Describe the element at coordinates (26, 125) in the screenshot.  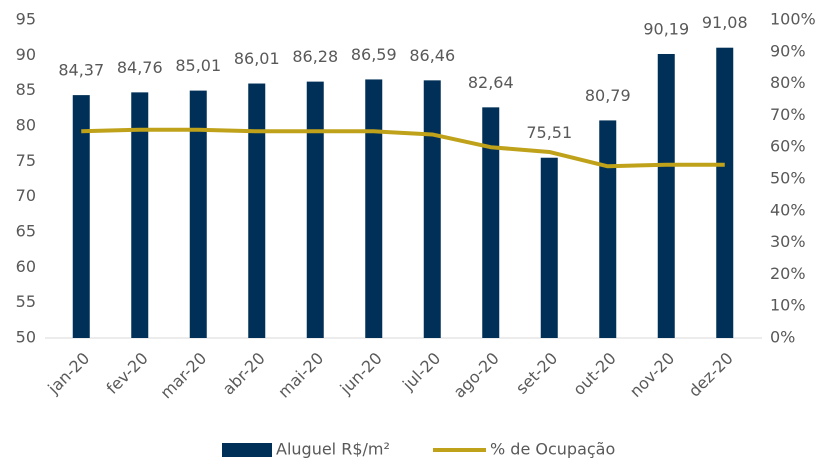
I see `y-tick-label: 80` at that location.